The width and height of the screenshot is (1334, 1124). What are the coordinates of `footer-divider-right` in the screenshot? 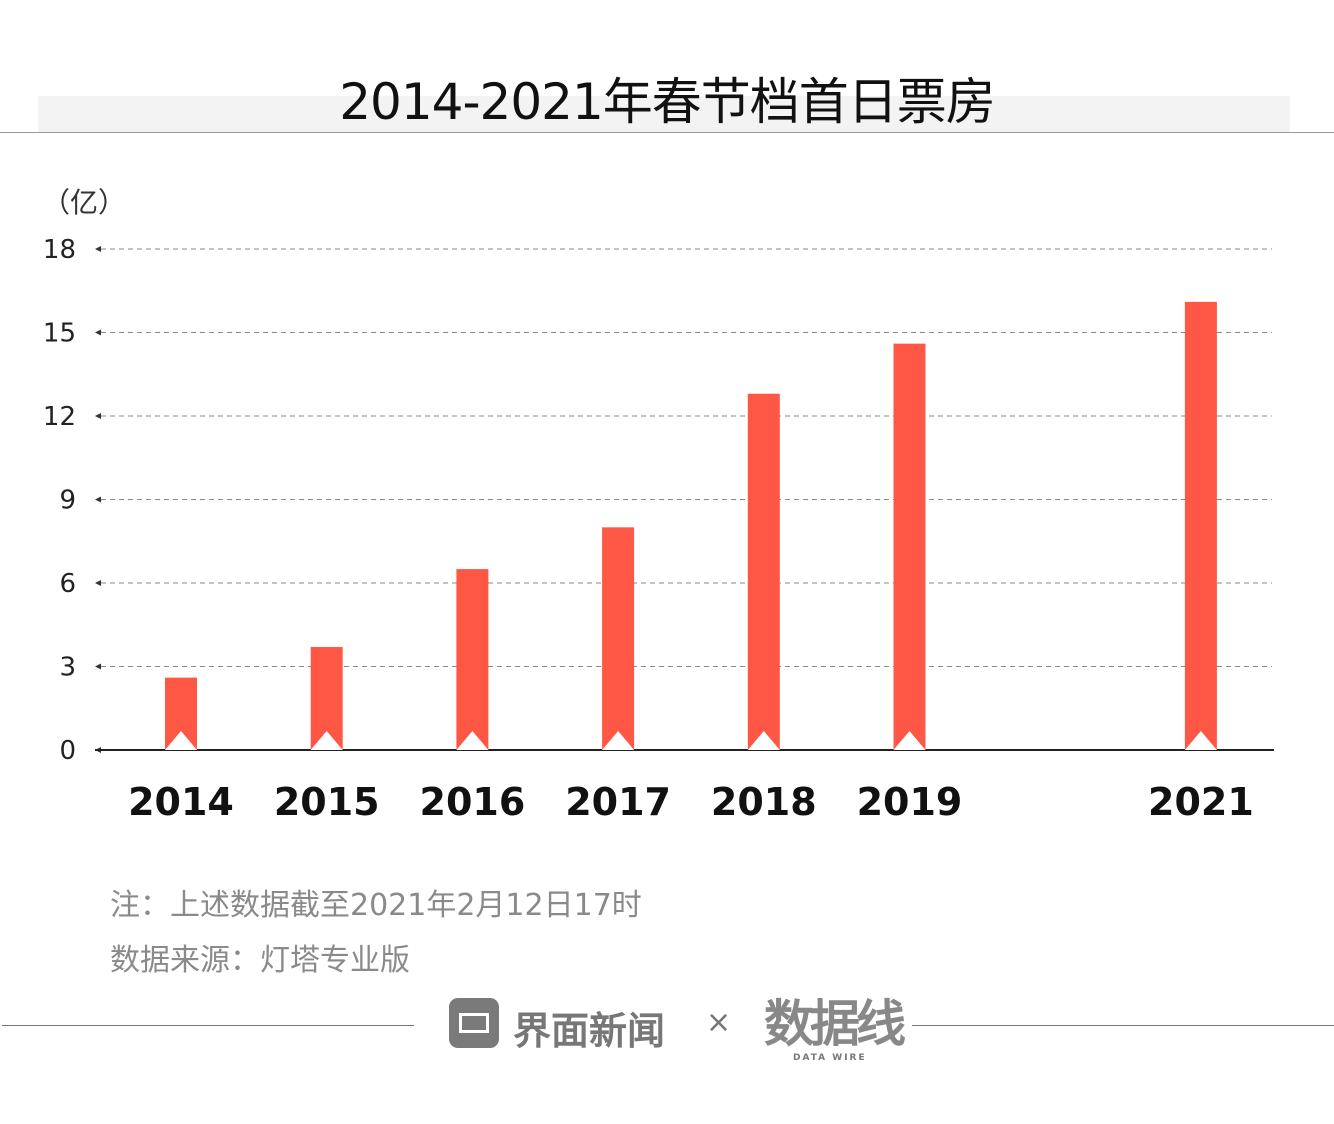 It's located at (1123, 1025).